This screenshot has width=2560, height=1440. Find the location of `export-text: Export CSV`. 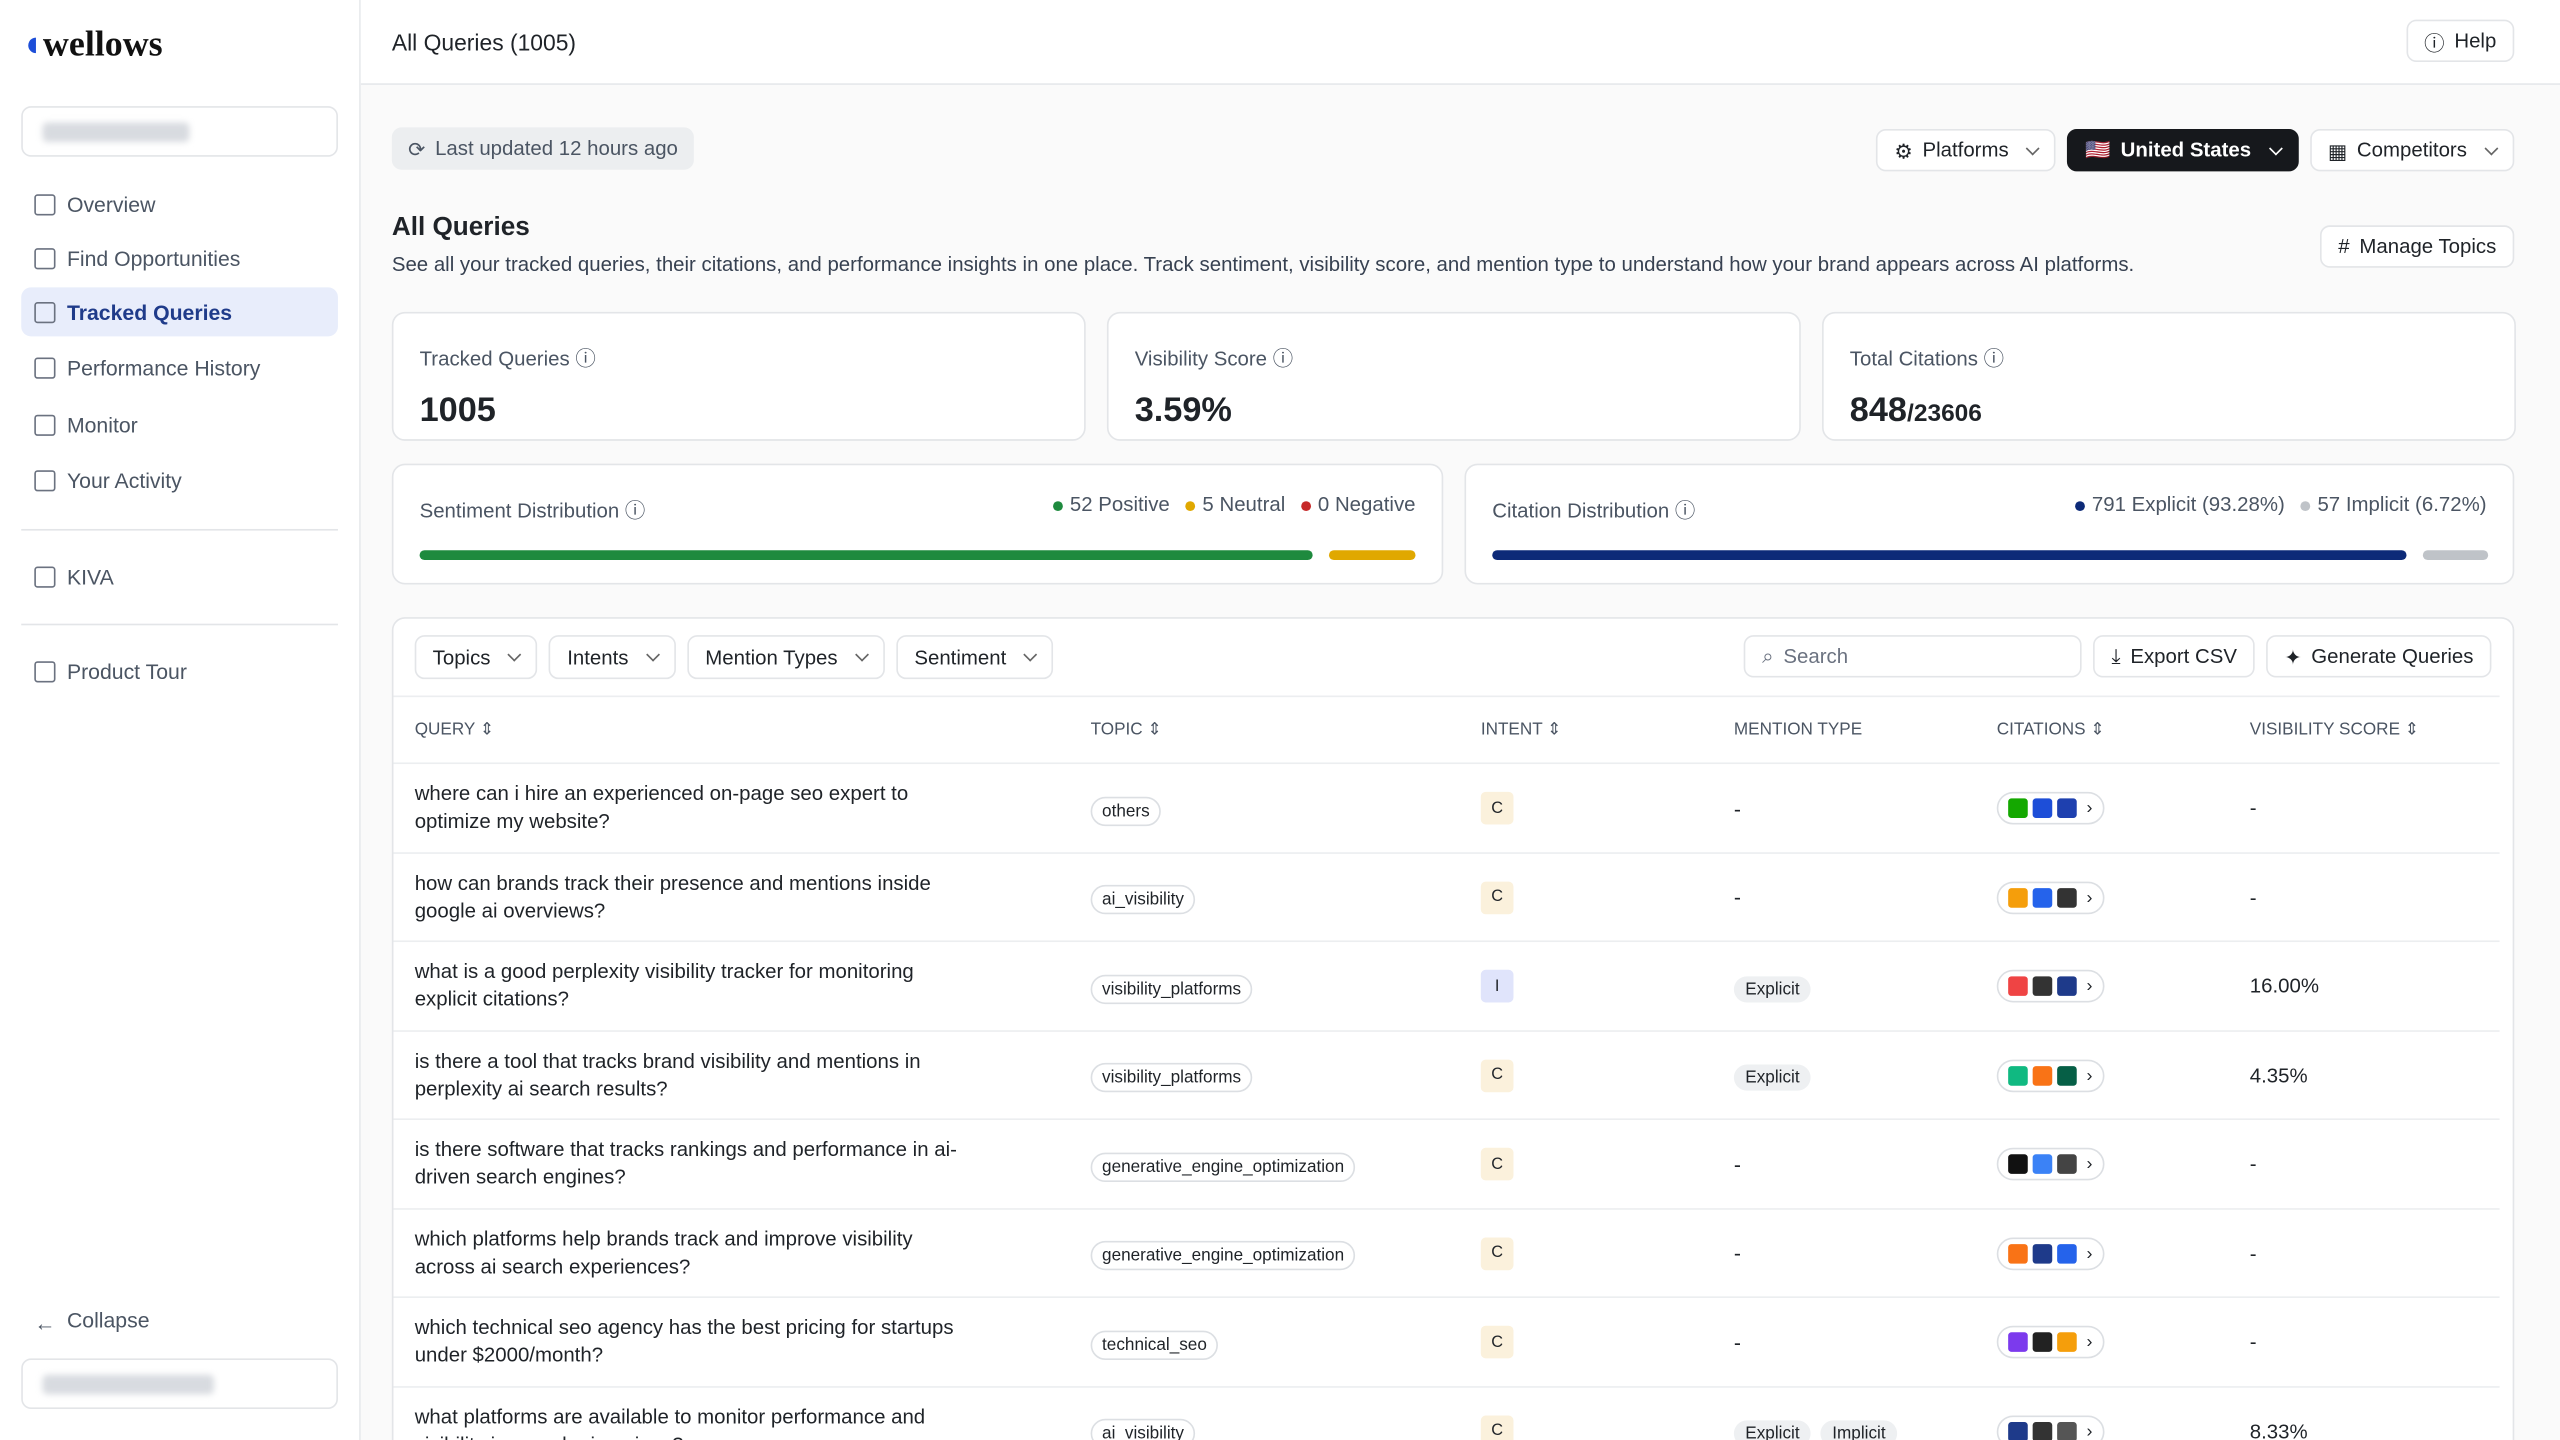

export-text: Export CSV is located at coordinates (2183, 656).